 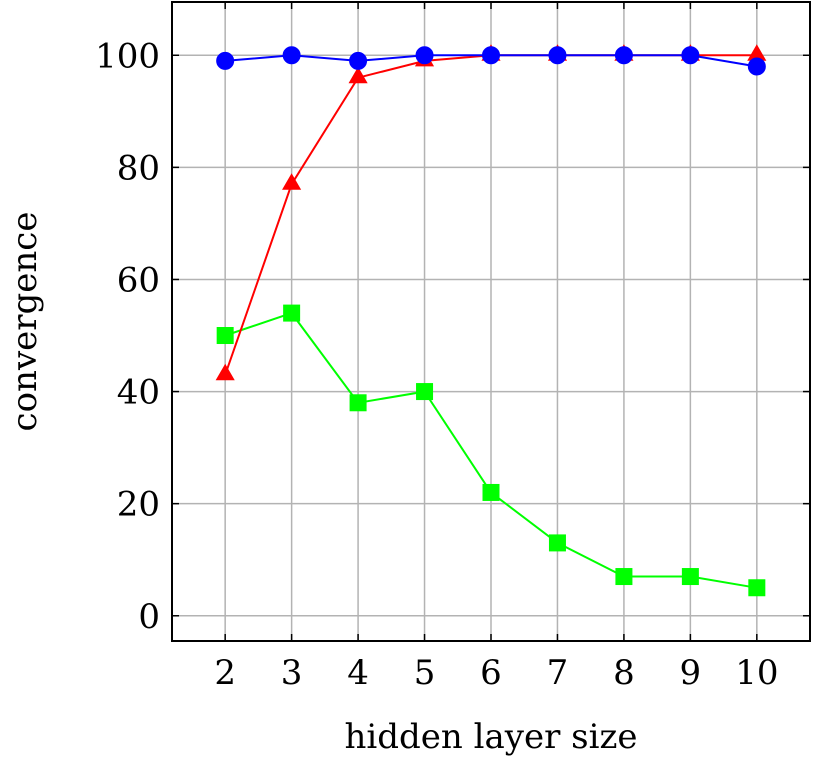 What do you see at coordinates (138, 280) in the screenshot?
I see `y-tick-label: 60` at bounding box center [138, 280].